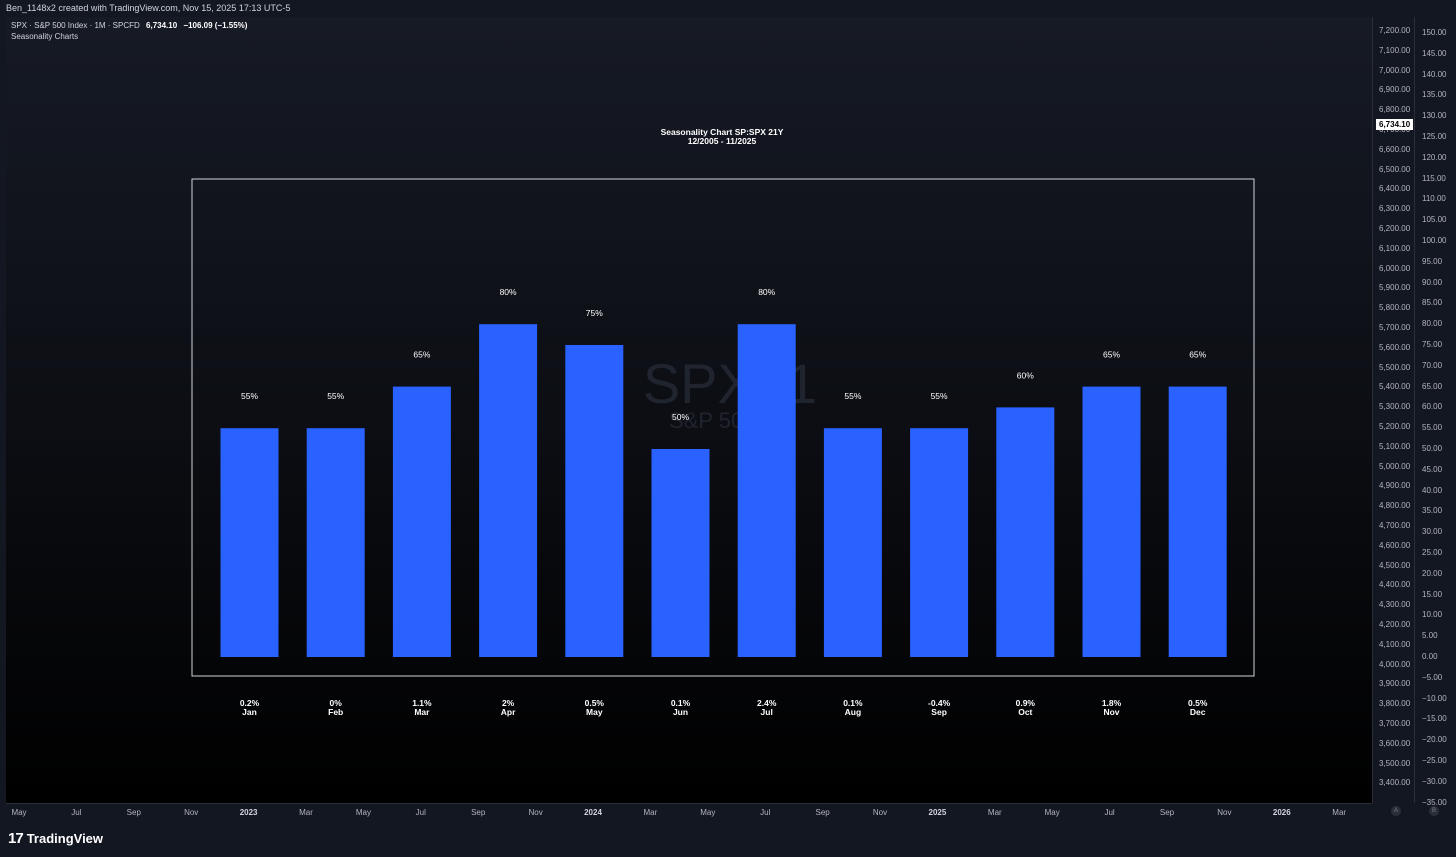 The image size is (1456, 857). What do you see at coordinates (508, 703) in the screenshot?
I see `avg-return-label: 2%` at bounding box center [508, 703].